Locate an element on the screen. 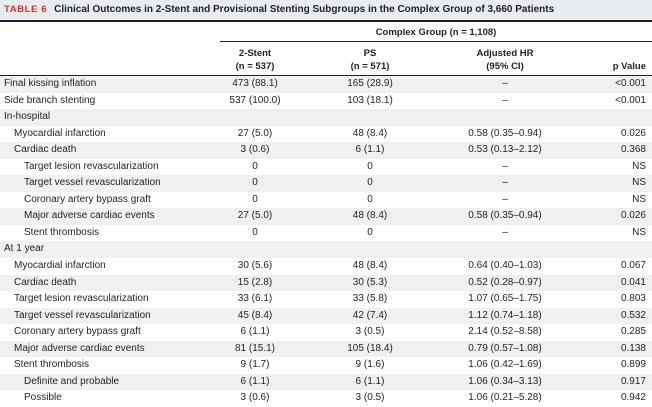 This screenshot has width=652, height=407. cell-ps: 6 (1.1) is located at coordinates (370, 150).